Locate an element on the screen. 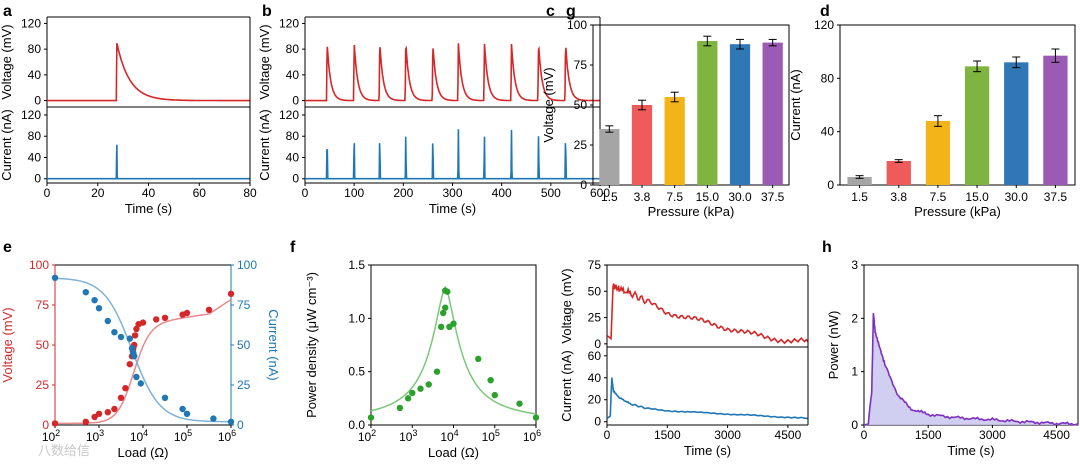 This screenshot has width=1080, height=465. y-tick-label: 0.0 is located at coordinates (356, 425).